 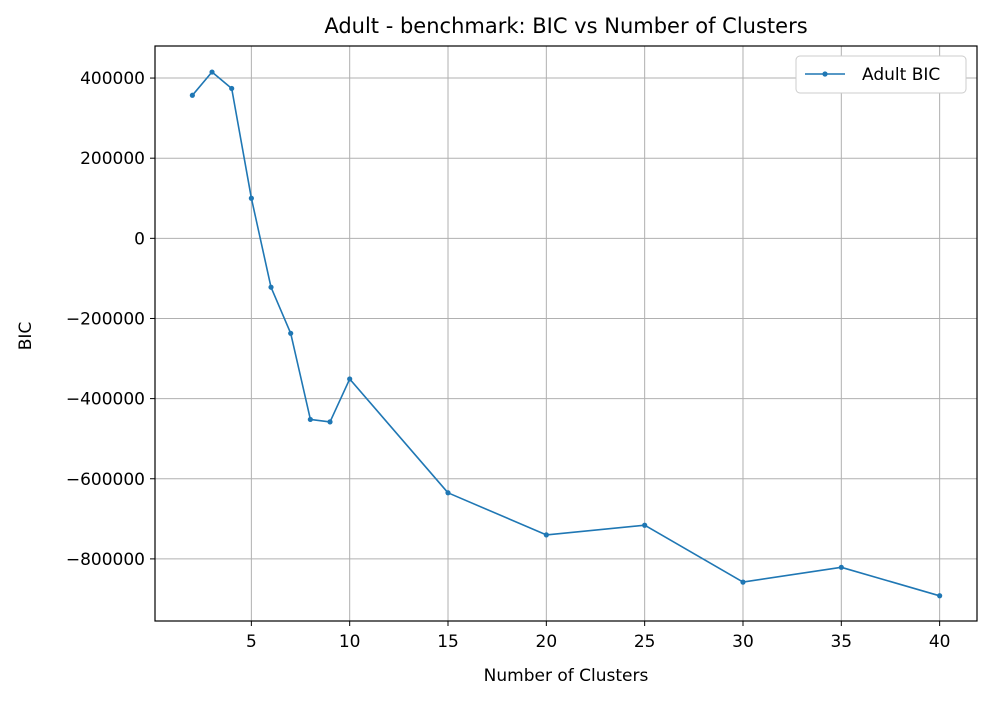 I want to click on y-tick-label: 0, so click(x=139, y=239).